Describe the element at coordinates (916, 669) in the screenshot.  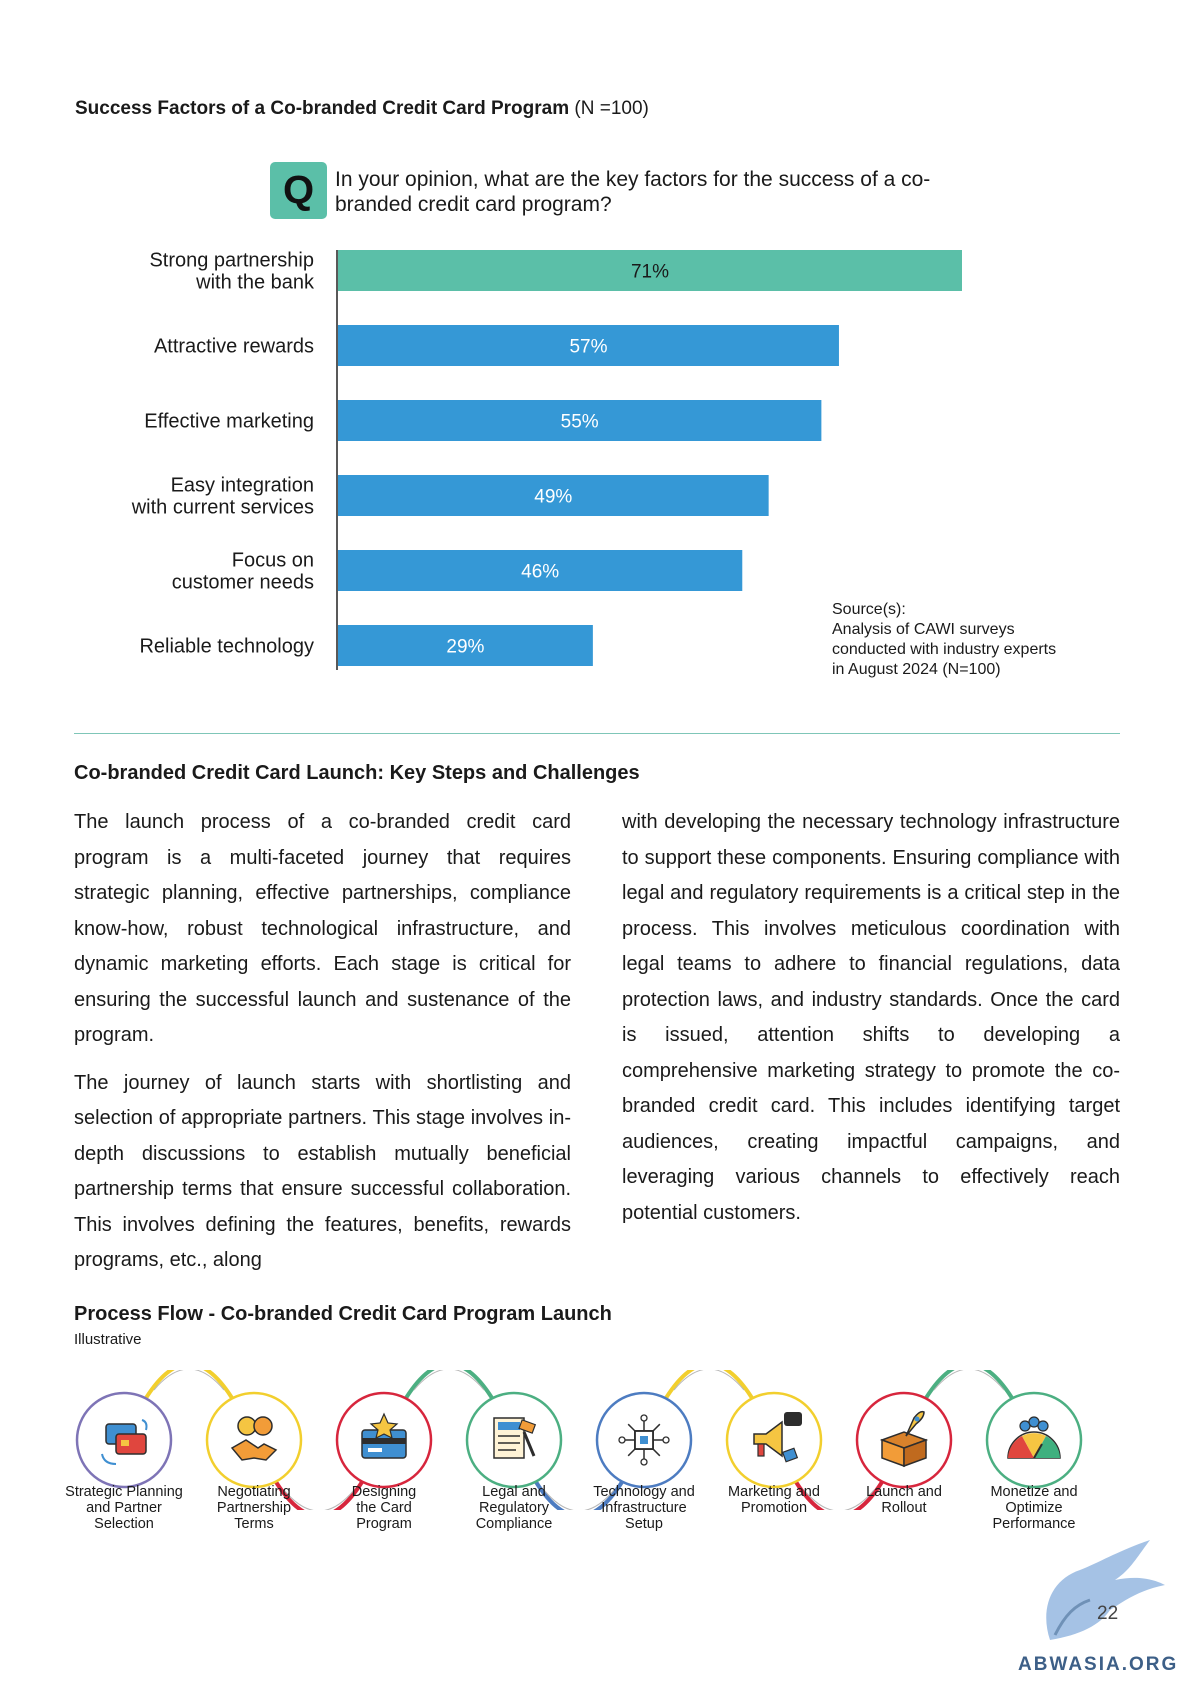
I see `source-line: in August 2024 (N=100)` at that location.